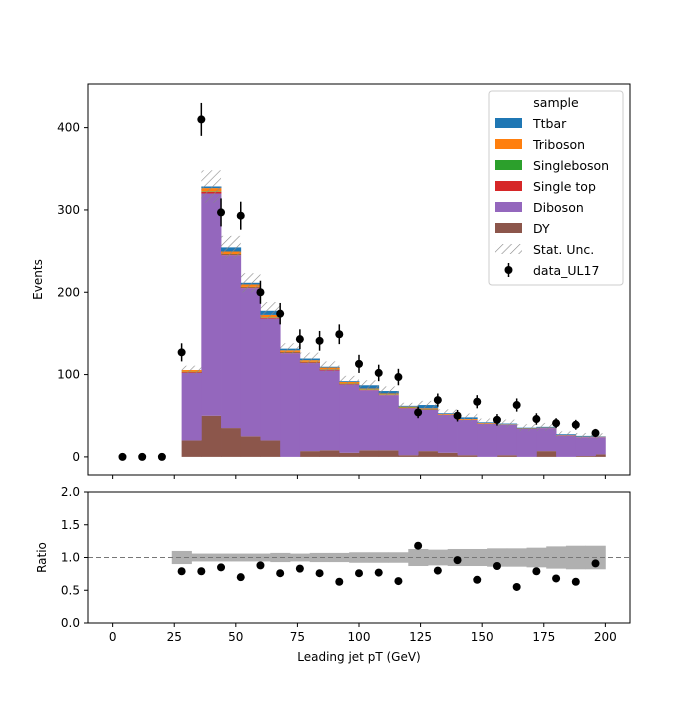 This screenshot has width=700, height=704. What do you see at coordinates (549, 123) in the screenshot?
I see `legend-label: Ttbar` at bounding box center [549, 123].